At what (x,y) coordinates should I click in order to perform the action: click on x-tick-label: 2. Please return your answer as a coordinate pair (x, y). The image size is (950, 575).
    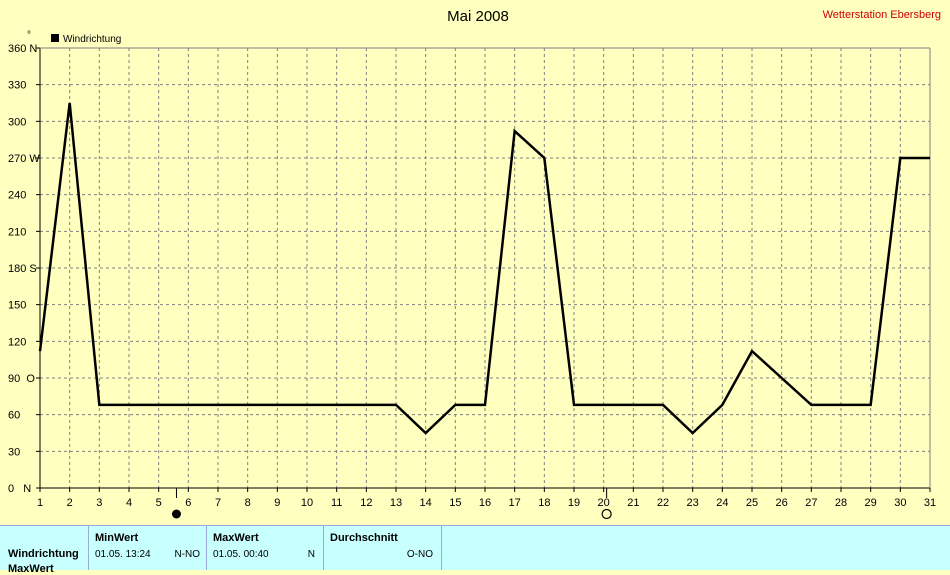
    Looking at the image, I should click on (70, 503).